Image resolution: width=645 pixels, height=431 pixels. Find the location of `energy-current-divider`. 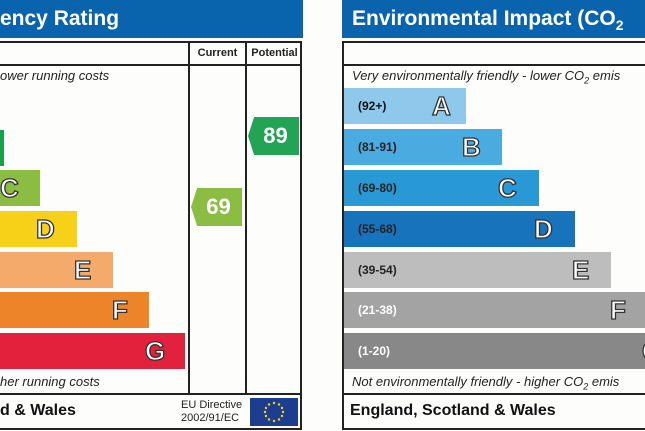

energy-current-divider is located at coordinates (189, 217).